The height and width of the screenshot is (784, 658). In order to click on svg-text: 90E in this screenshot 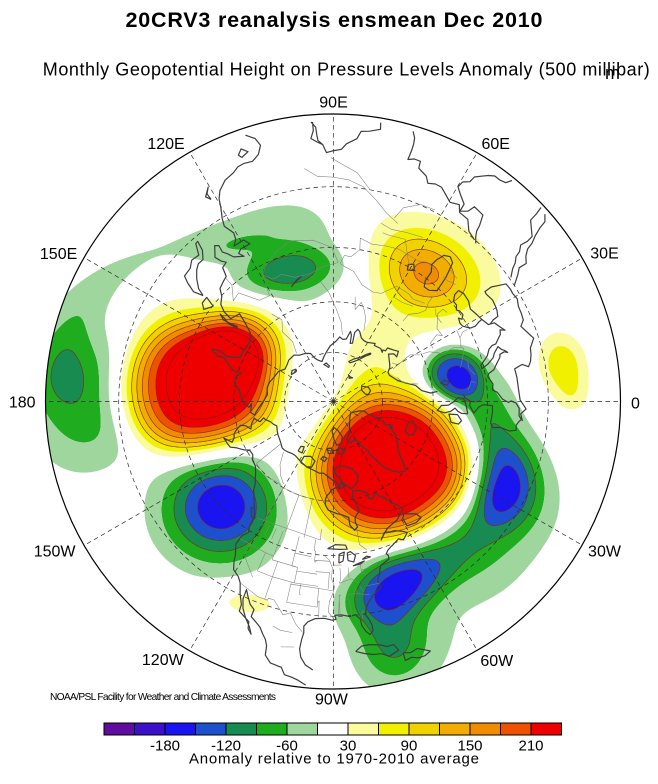, I will do `click(333, 103)`.